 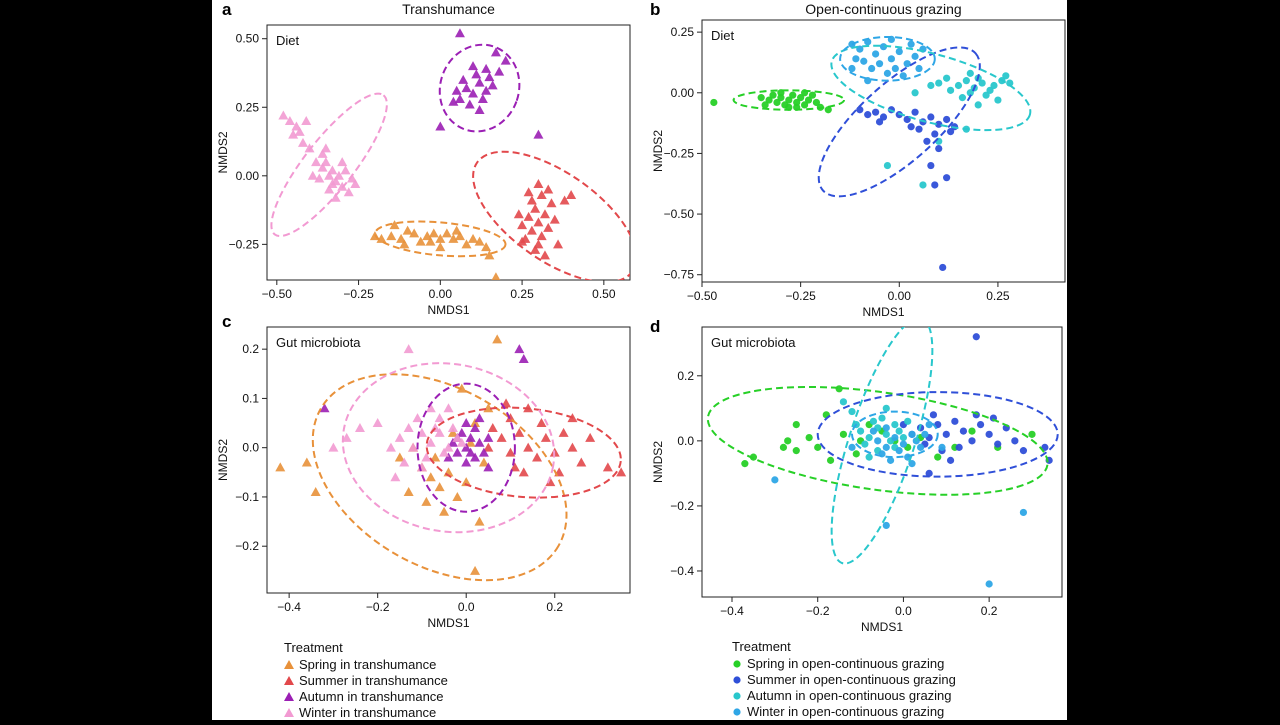 I want to click on panel-d-inset-label: Gut microbiota, so click(x=753, y=342).